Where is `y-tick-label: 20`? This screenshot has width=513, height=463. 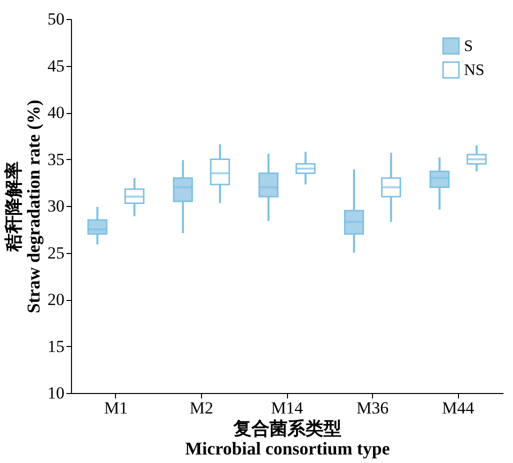 y-tick-label: 20 is located at coordinates (56, 299).